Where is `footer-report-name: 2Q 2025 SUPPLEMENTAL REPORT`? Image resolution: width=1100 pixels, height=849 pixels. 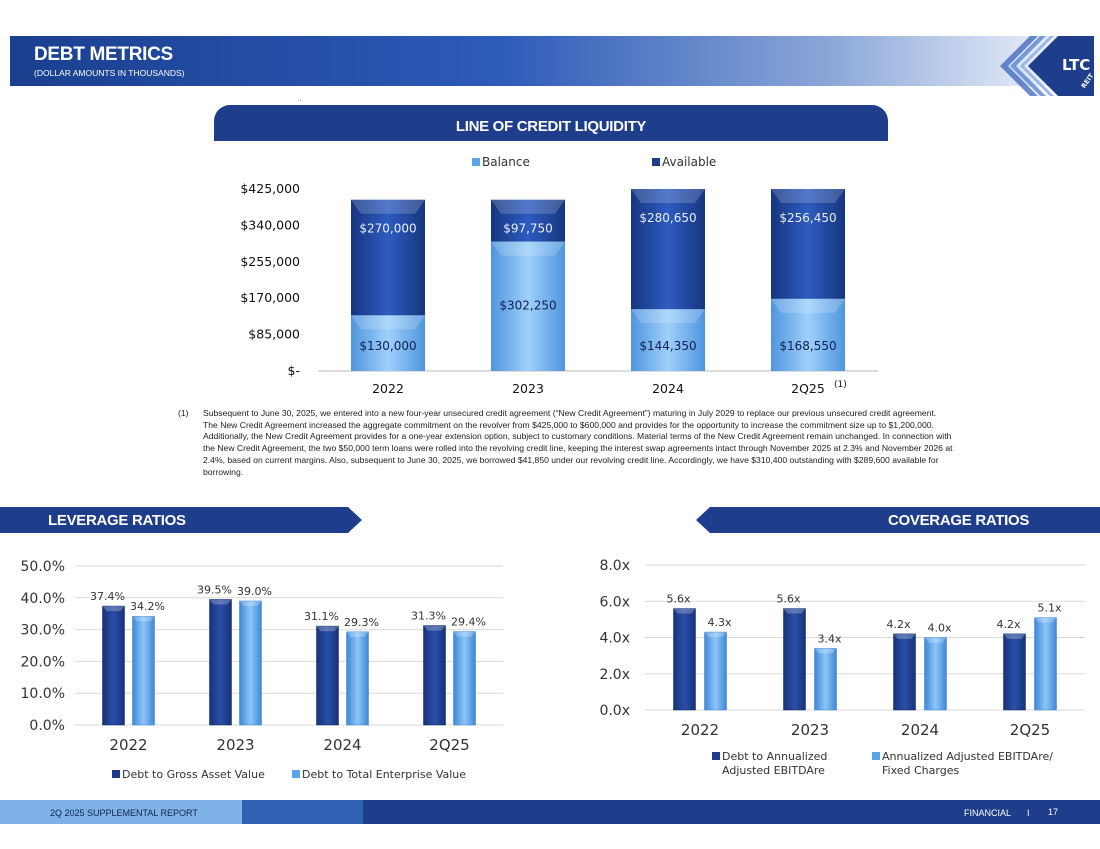
footer-report-name: 2Q 2025 SUPPLEMENTAL REPORT is located at coordinates (124, 813).